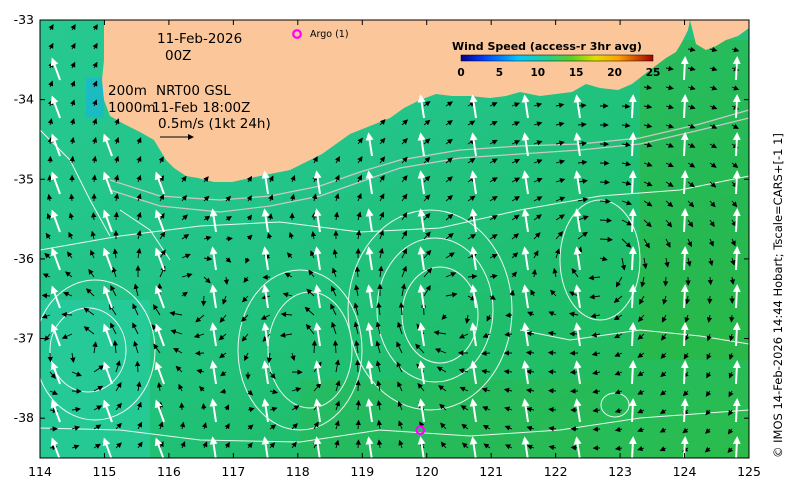 This screenshot has height=492, width=791. What do you see at coordinates (537, 73) in the screenshot?
I see `colorbar-tick-label: 10` at bounding box center [537, 73].